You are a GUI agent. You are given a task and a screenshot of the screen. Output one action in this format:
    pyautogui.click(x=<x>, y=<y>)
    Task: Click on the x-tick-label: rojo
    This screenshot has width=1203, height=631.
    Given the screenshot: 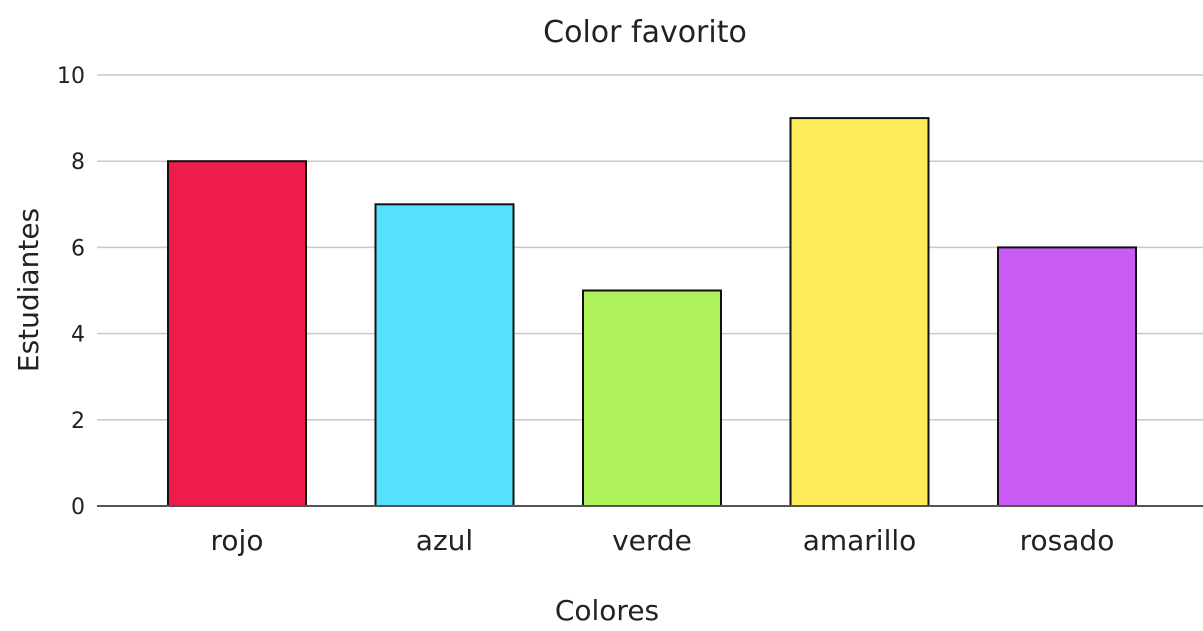 What is the action you would take?
    pyautogui.click(x=237, y=540)
    